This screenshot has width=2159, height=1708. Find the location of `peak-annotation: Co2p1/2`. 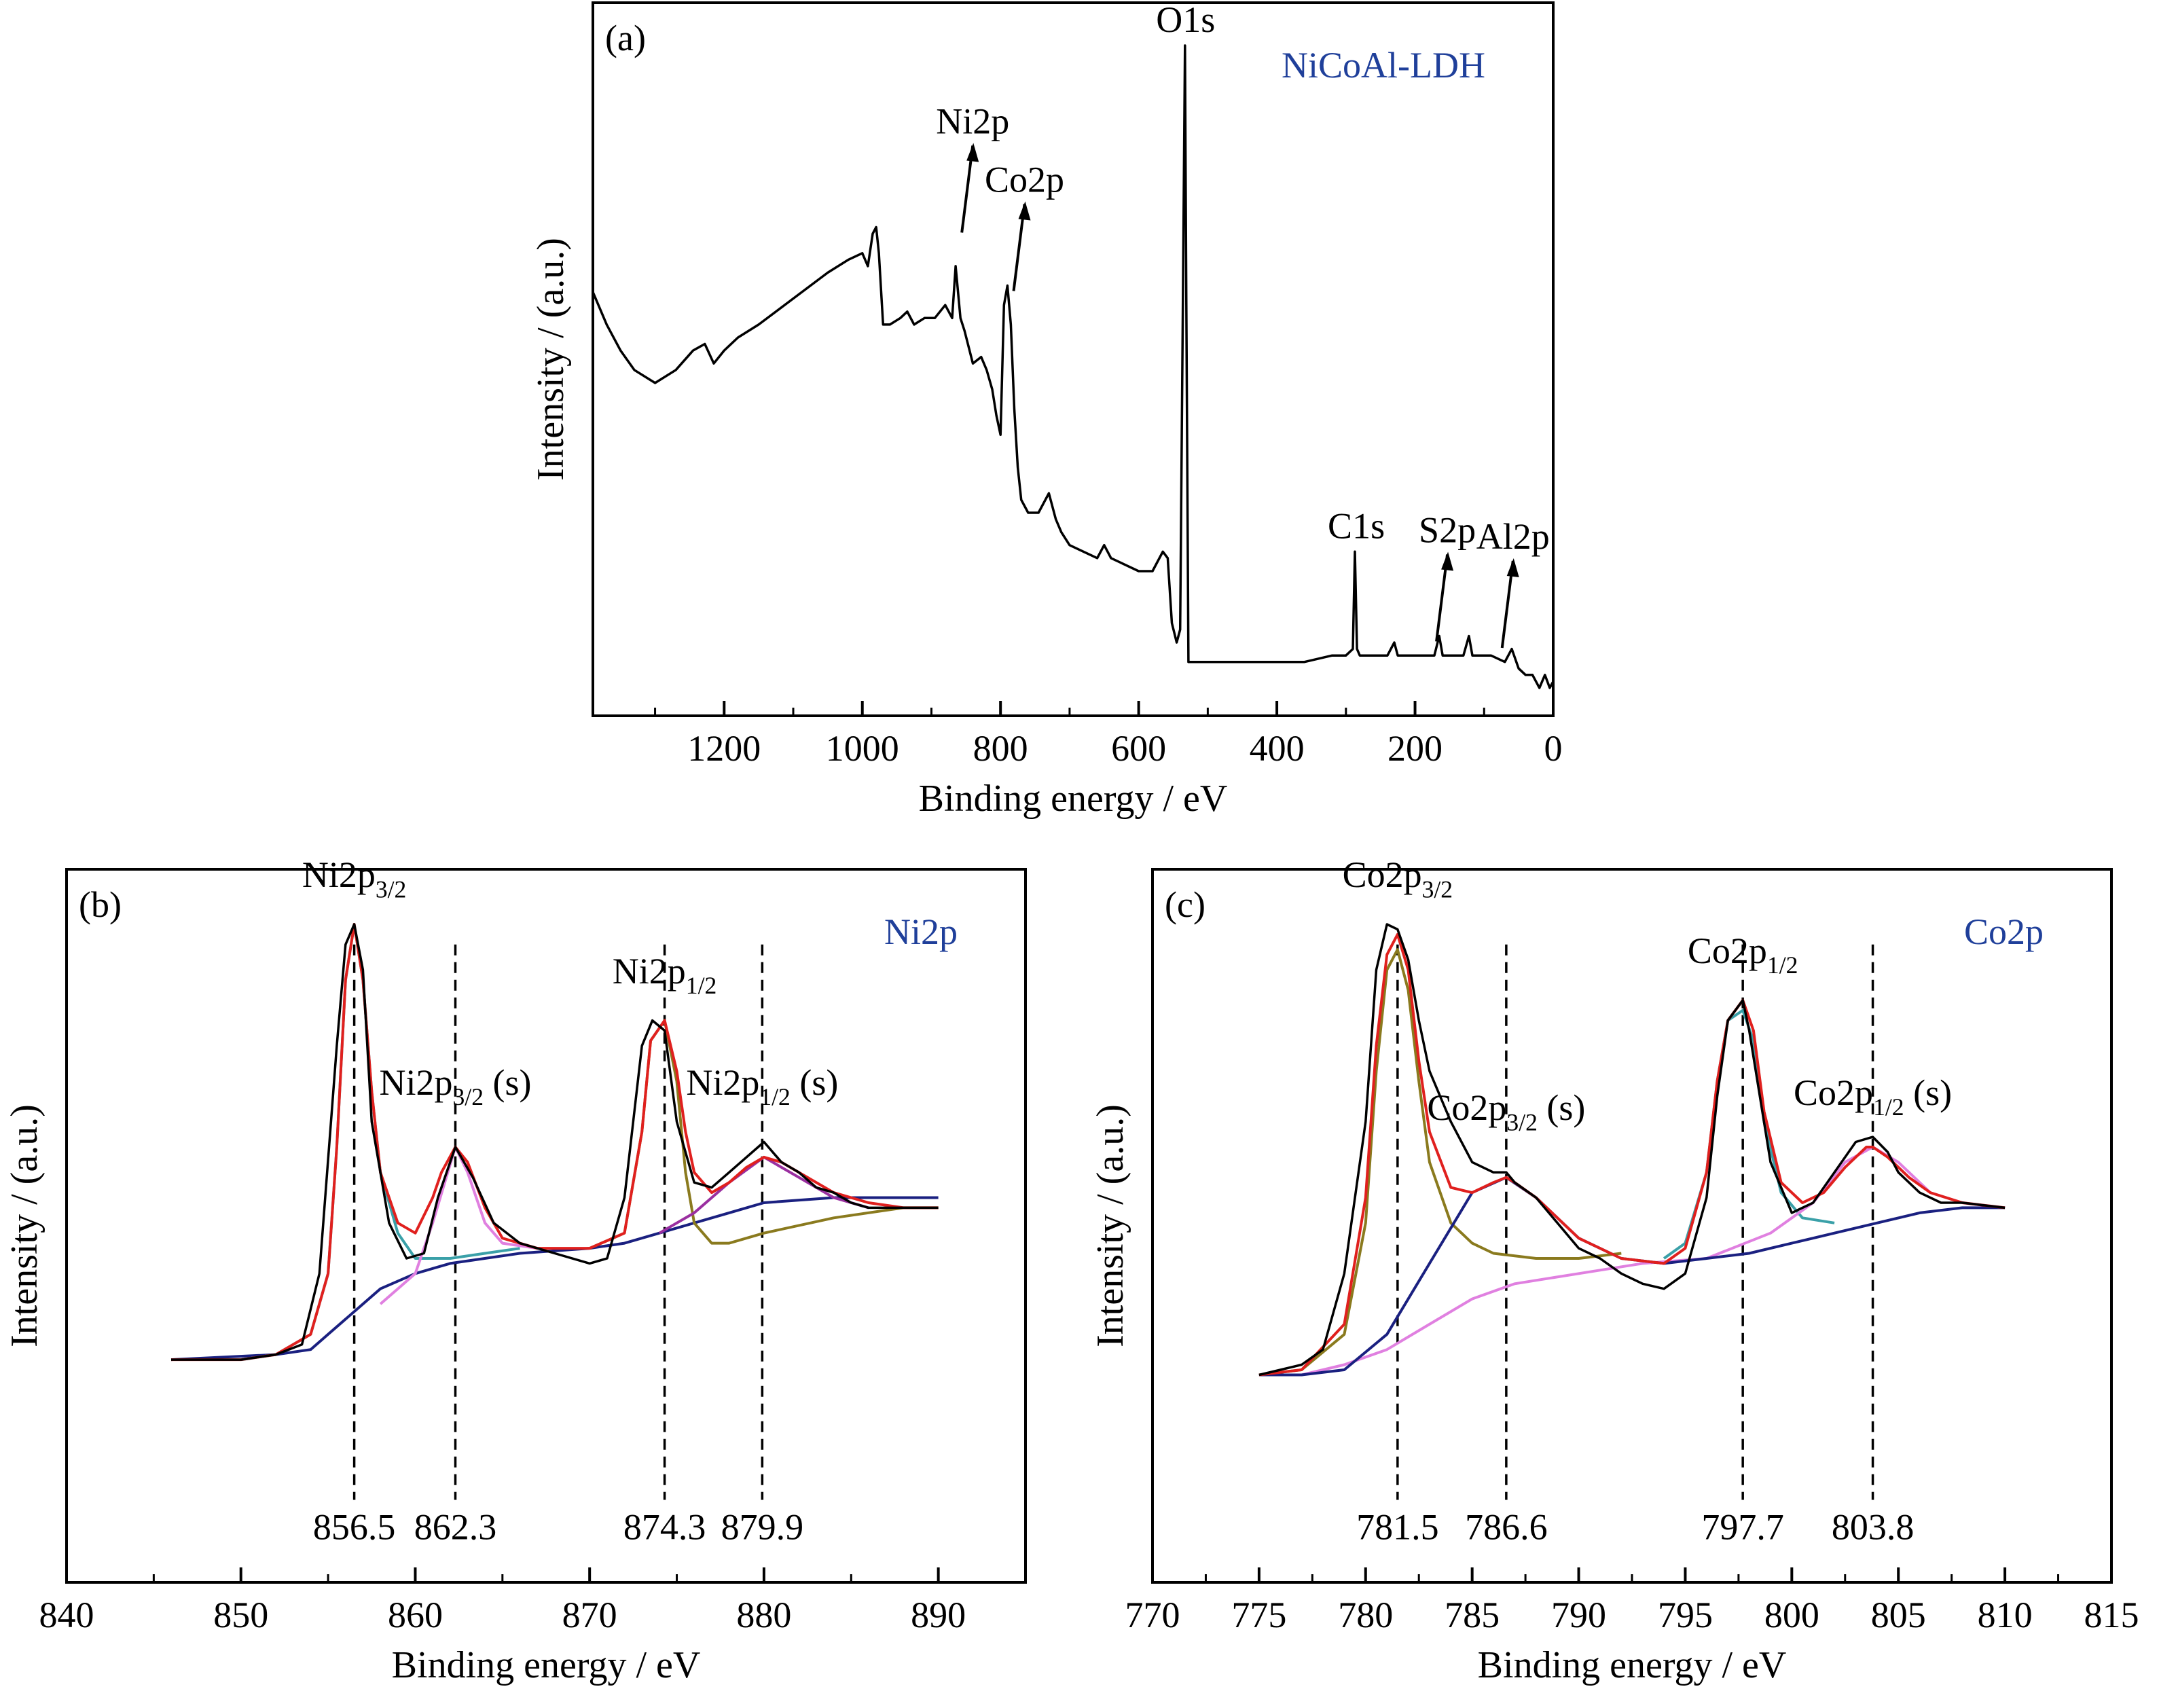

peak-annotation: Co2p1/2 is located at coordinates (1743, 954).